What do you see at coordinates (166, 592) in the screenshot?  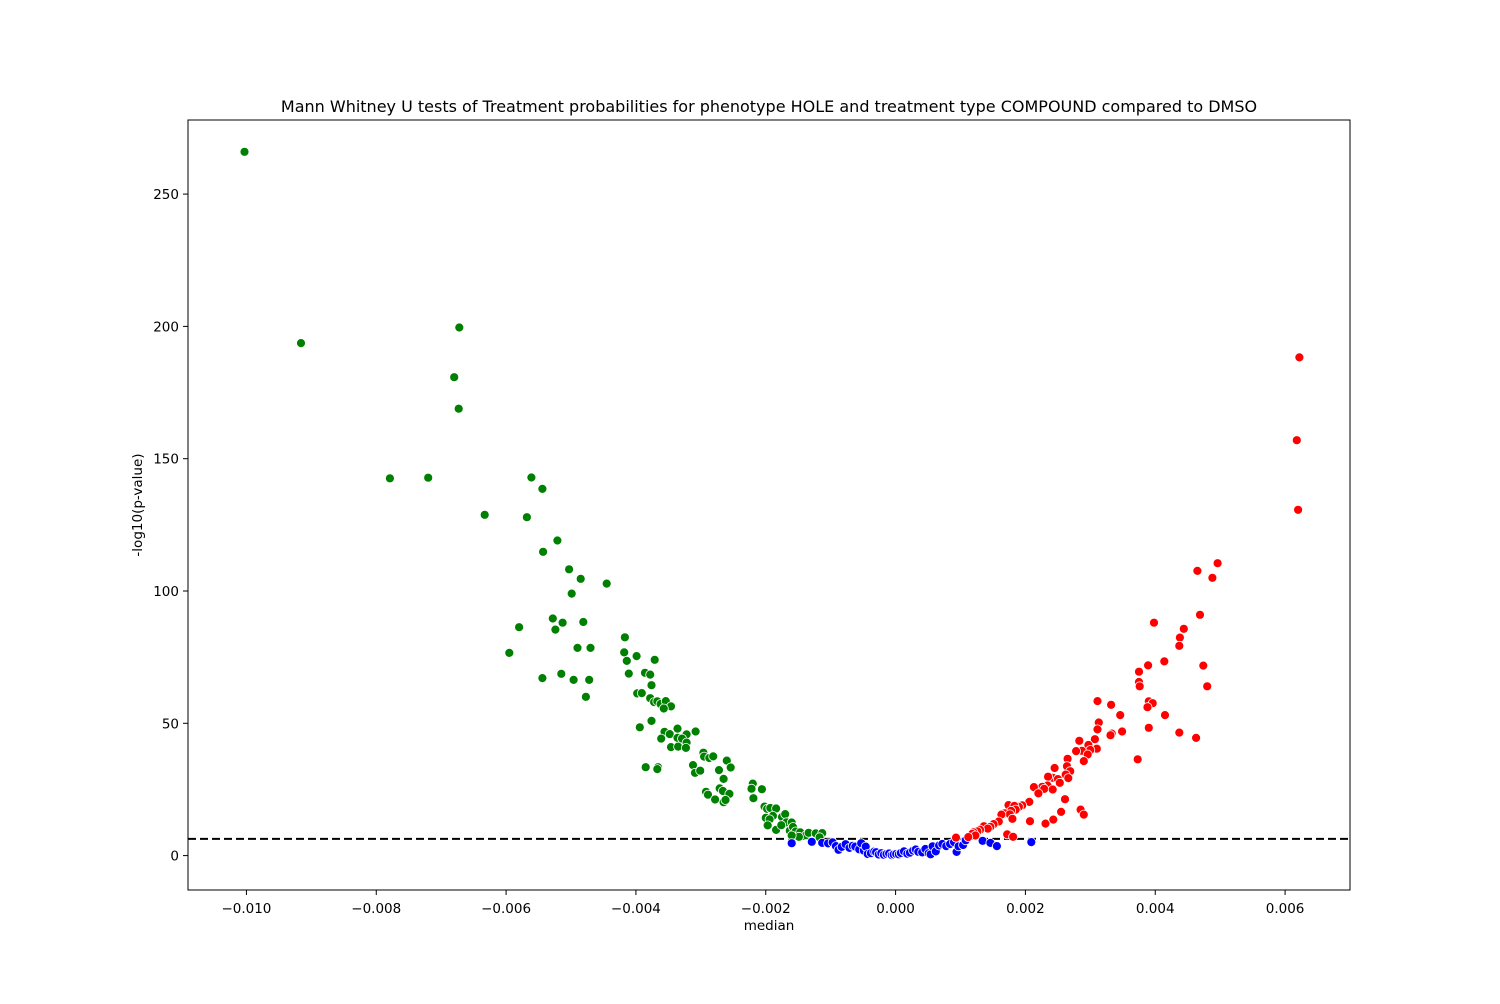 I see `y-tick-label: 100` at bounding box center [166, 592].